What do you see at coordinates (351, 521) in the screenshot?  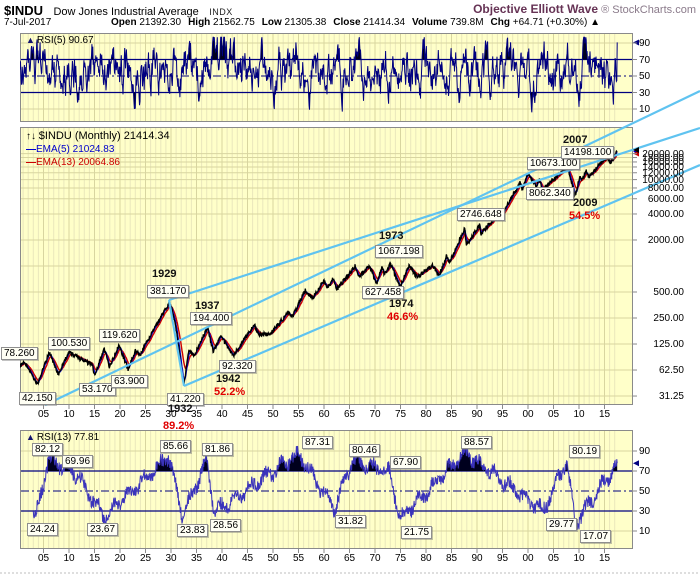 I see `rsi13-callout-31.82: 31.82` at bounding box center [351, 521].